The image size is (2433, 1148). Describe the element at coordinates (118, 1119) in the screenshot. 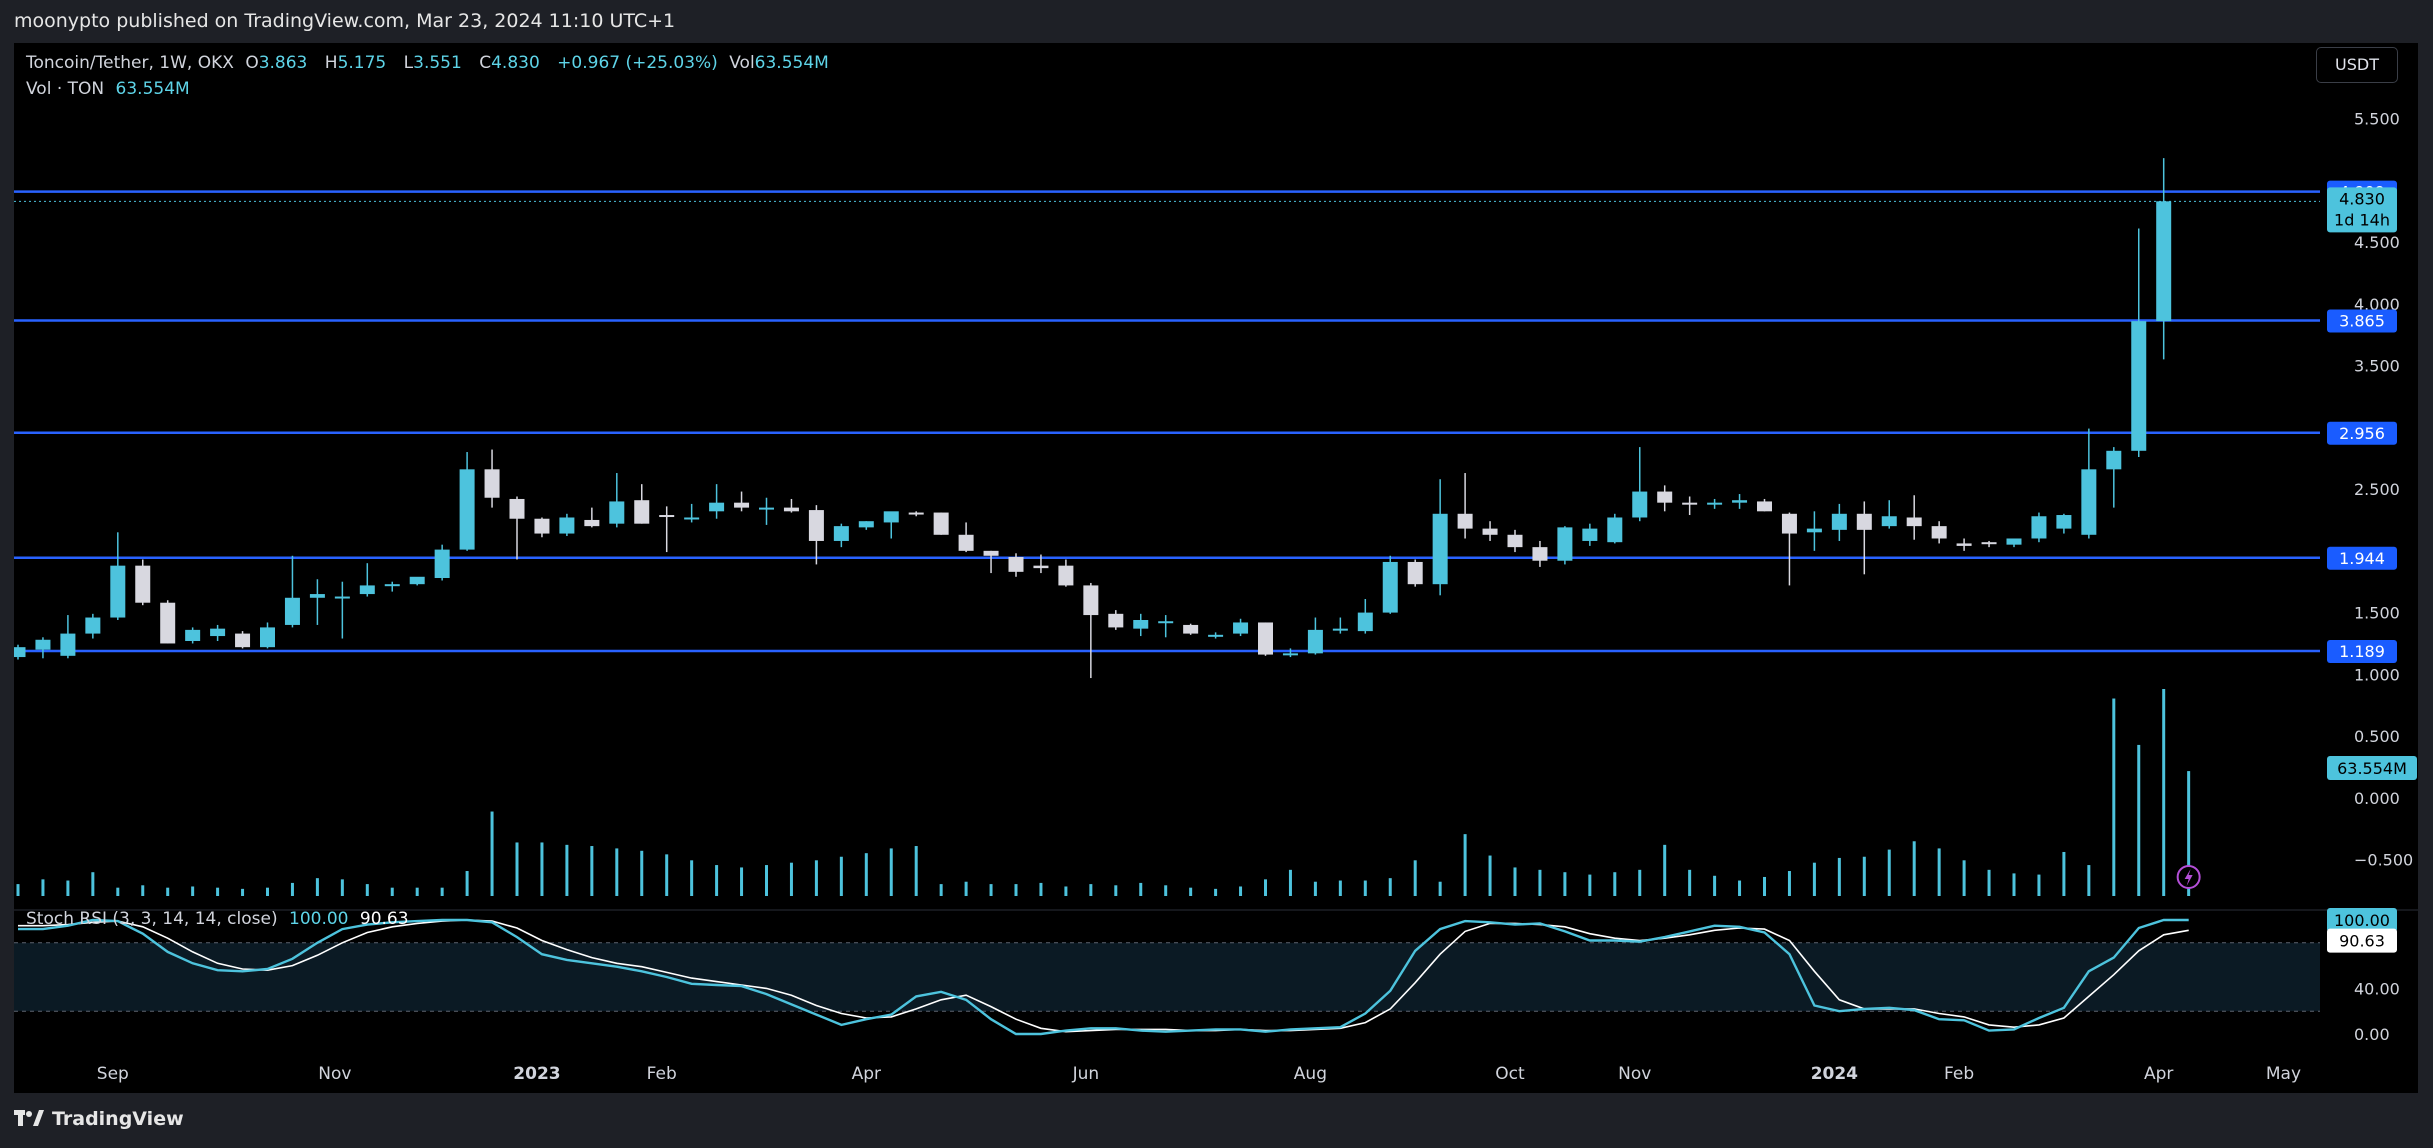

I see `footer-brand: TradingView` at that location.